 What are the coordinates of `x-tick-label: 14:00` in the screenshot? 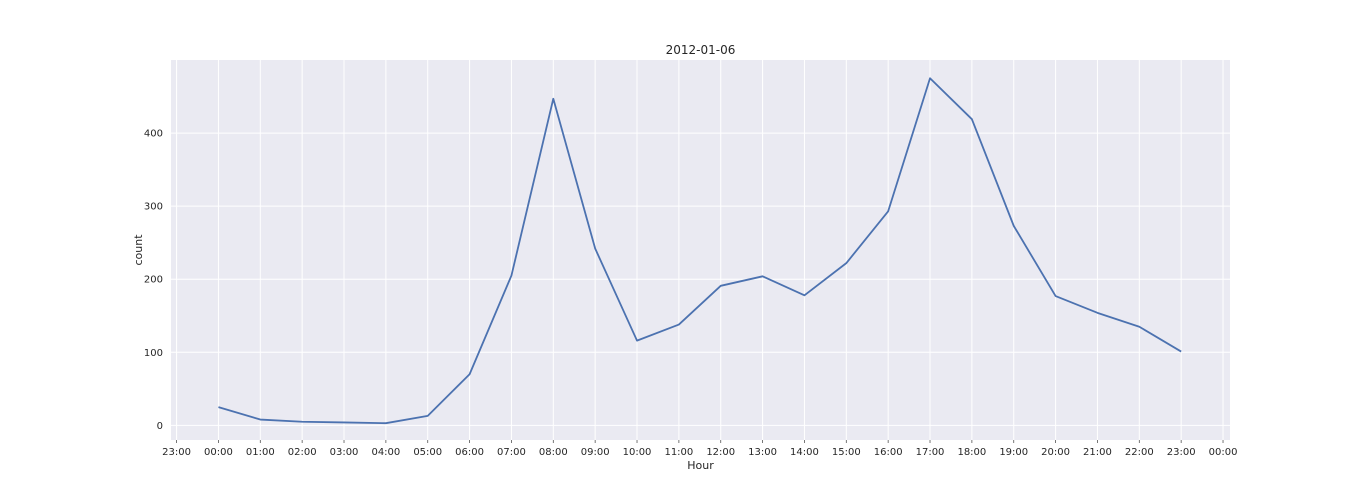 It's located at (804, 452).